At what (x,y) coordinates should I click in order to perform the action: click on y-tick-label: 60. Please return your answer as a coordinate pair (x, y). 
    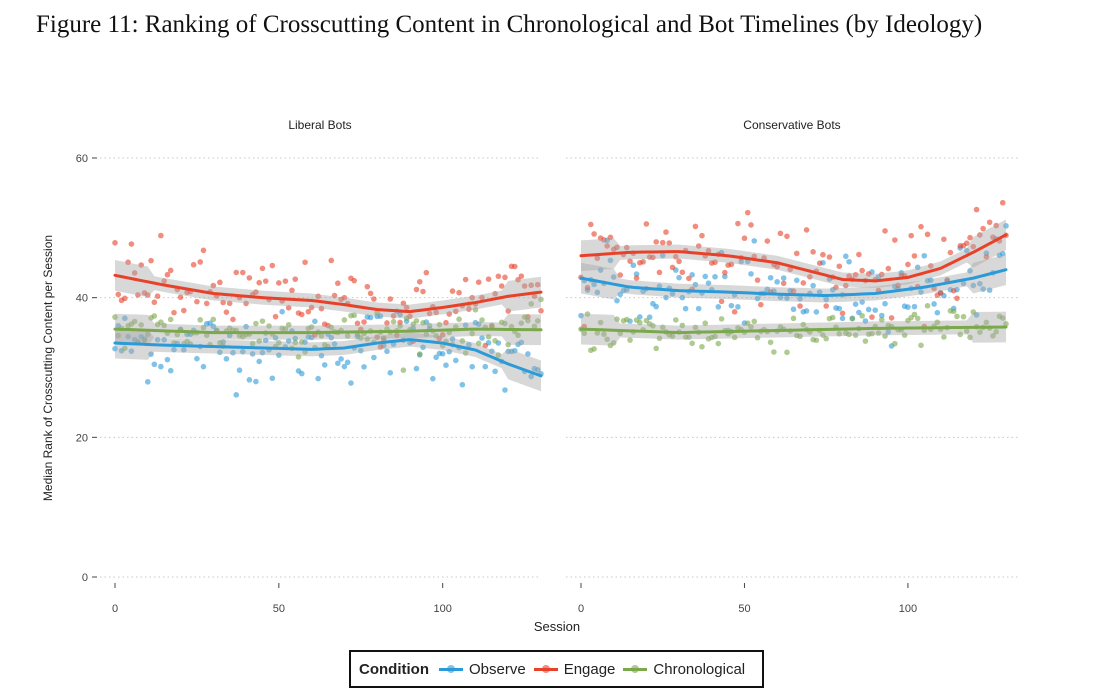
    Looking at the image, I should click on (82, 159).